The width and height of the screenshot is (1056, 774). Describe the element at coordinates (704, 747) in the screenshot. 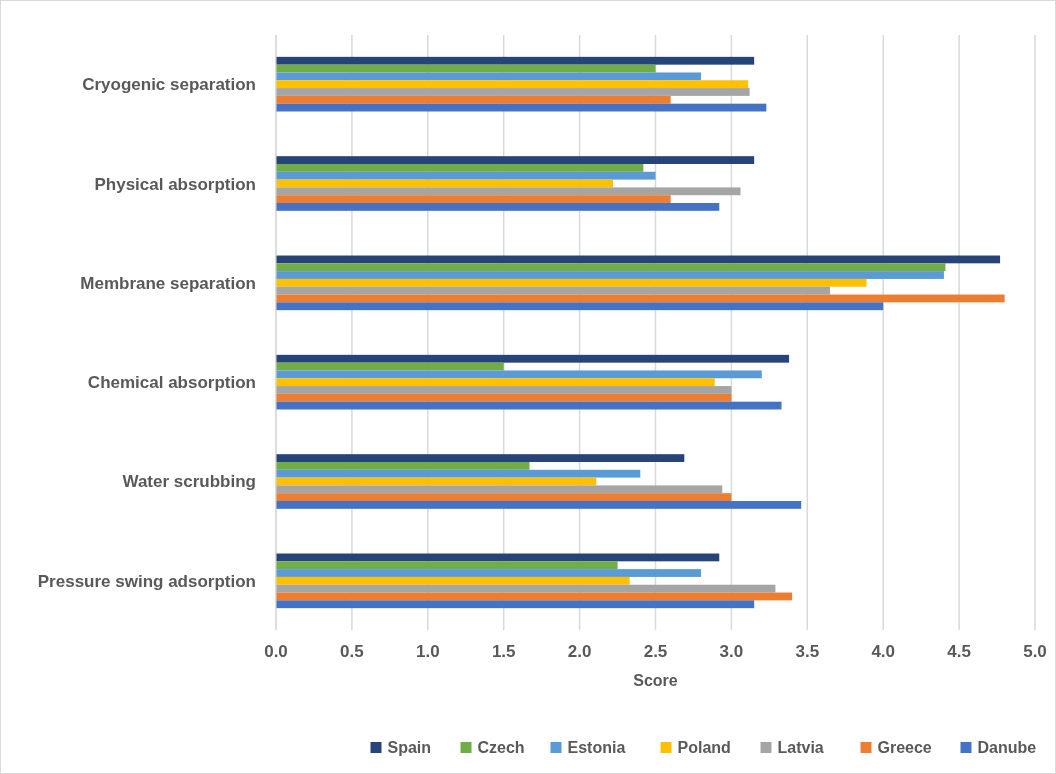

I see `legend-label: Poland` at that location.